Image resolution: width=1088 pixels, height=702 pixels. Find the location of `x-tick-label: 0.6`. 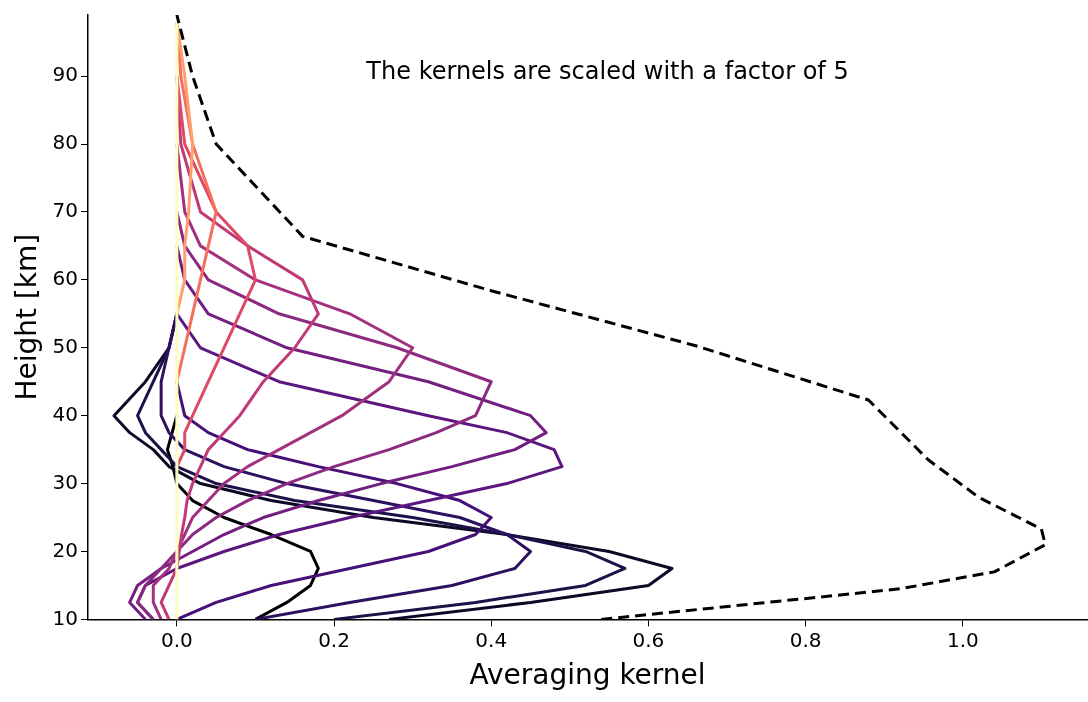

x-tick-label: 0.6 is located at coordinates (648, 639).